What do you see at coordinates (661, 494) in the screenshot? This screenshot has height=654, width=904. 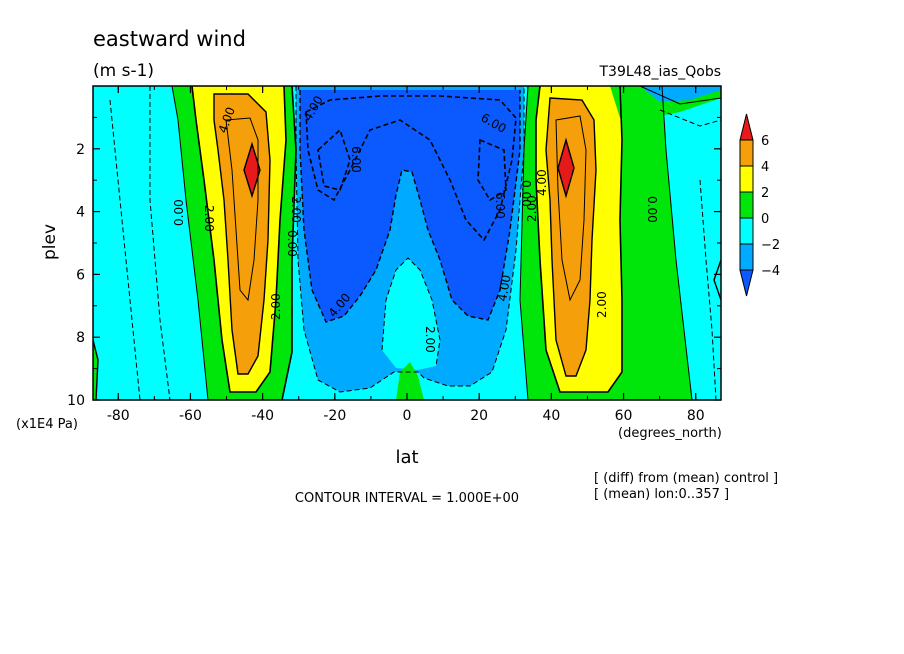 I see `note-line-2: [ (mean) lon:0..357 ]` at bounding box center [661, 494].